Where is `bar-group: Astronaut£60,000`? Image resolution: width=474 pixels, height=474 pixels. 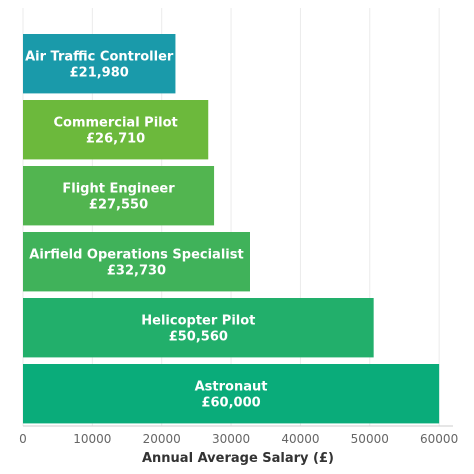
bar-group: Astronaut£60,000 is located at coordinates (231, 394).